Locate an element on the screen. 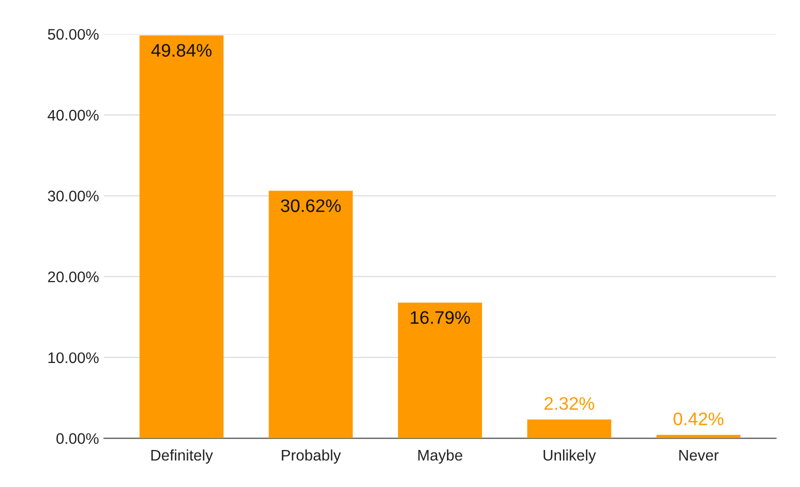  y-tick-label: 10.00% is located at coordinates (73, 358).